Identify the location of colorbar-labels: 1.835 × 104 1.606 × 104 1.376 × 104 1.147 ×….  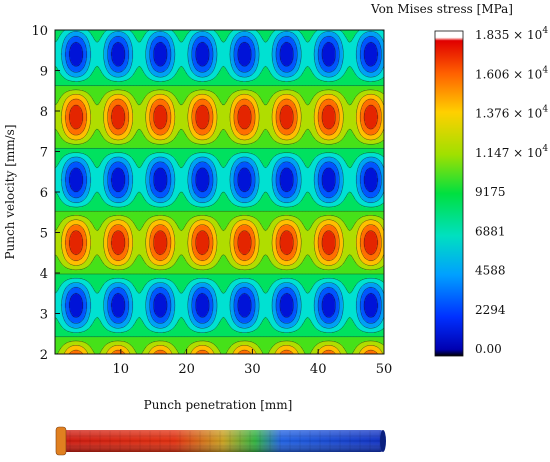
(511, 191).